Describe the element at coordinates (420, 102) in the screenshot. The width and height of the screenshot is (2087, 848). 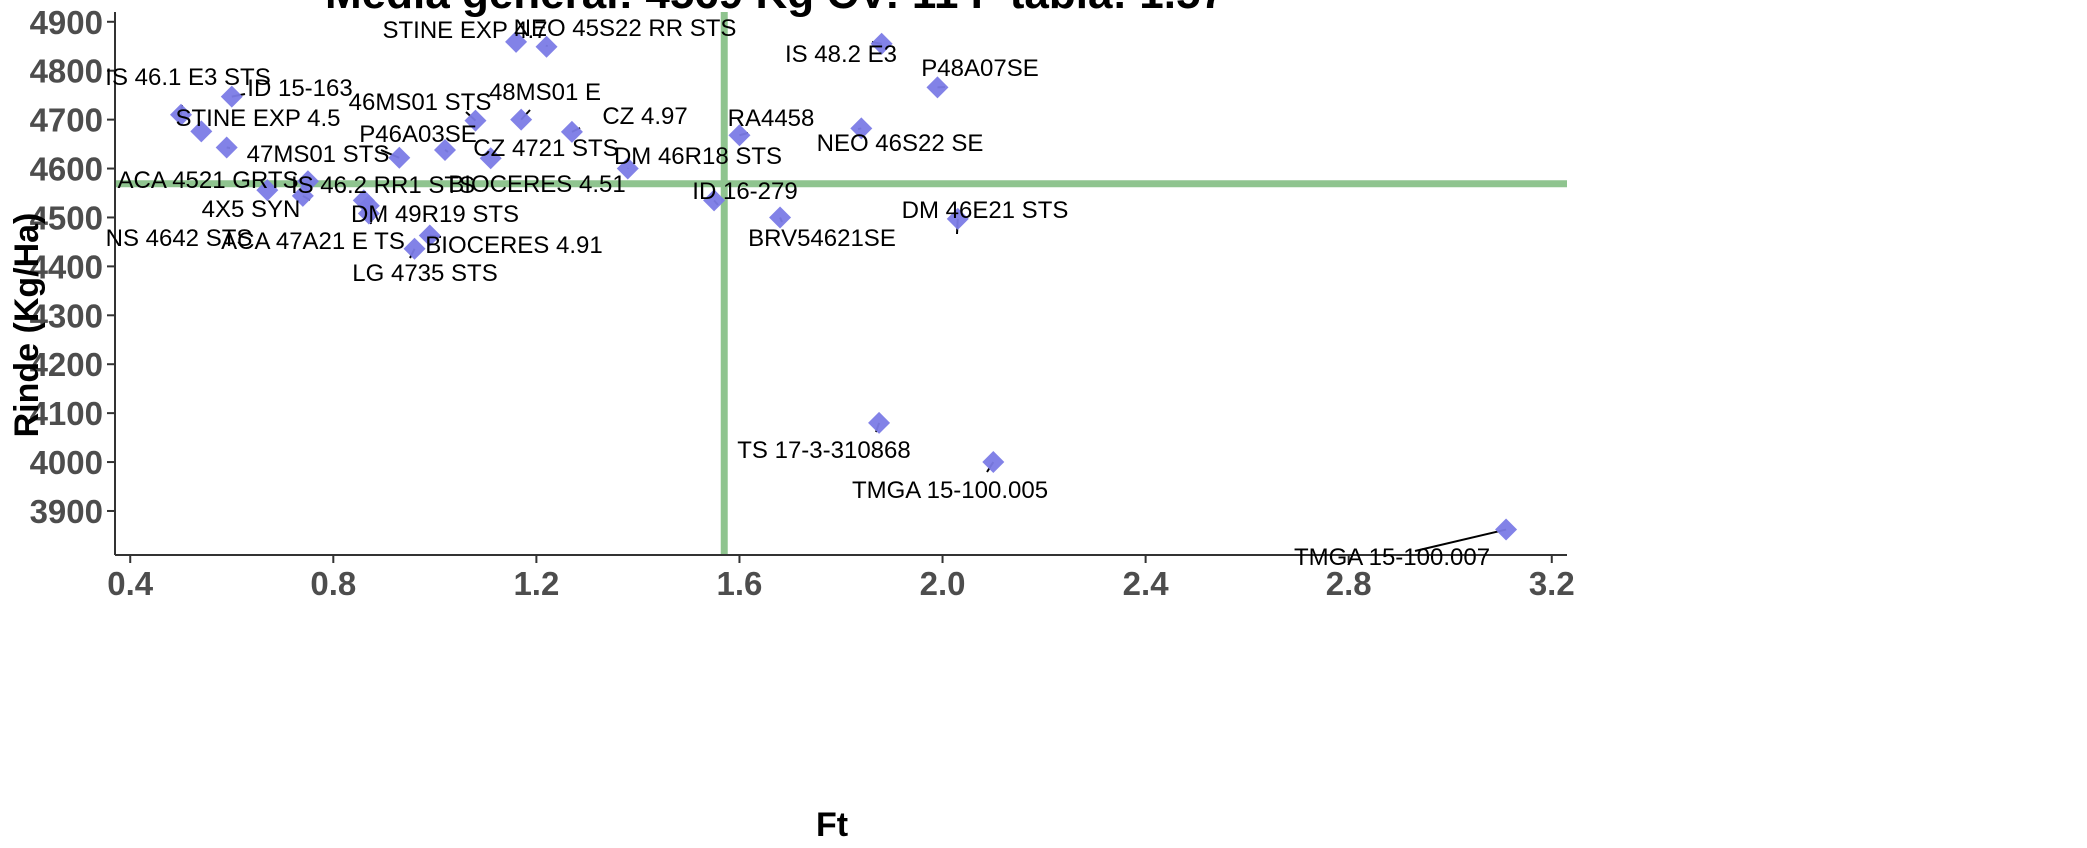
I see `point-label: 46MS01 STS` at that location.